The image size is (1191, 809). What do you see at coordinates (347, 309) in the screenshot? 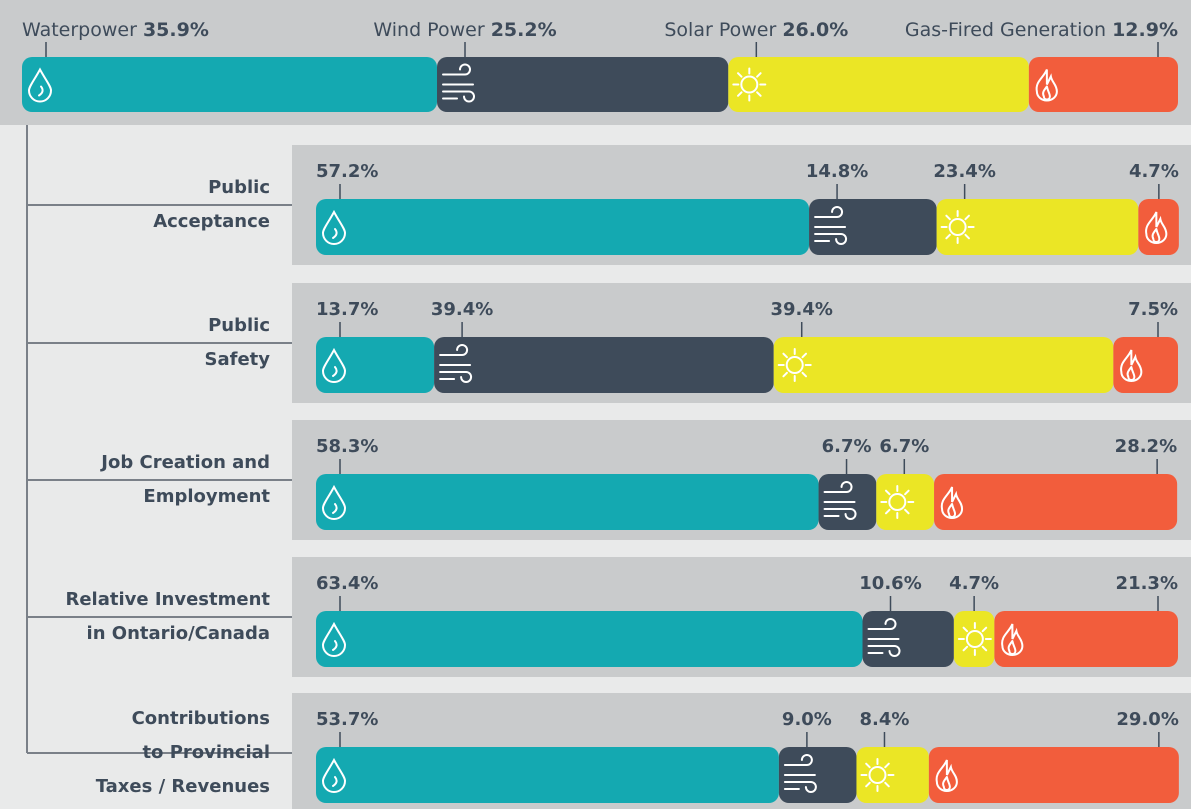
I see `value-label: 13.7%` at bounding box center [347, 309].